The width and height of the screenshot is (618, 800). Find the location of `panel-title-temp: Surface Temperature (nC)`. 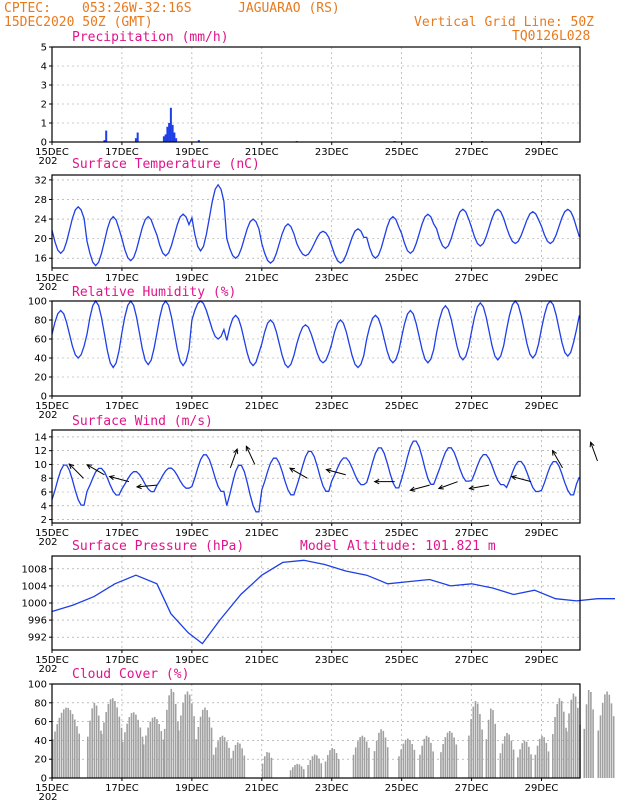

panel-title-temp: Surface Temperature (nC) is located at coordinates (166, 164).